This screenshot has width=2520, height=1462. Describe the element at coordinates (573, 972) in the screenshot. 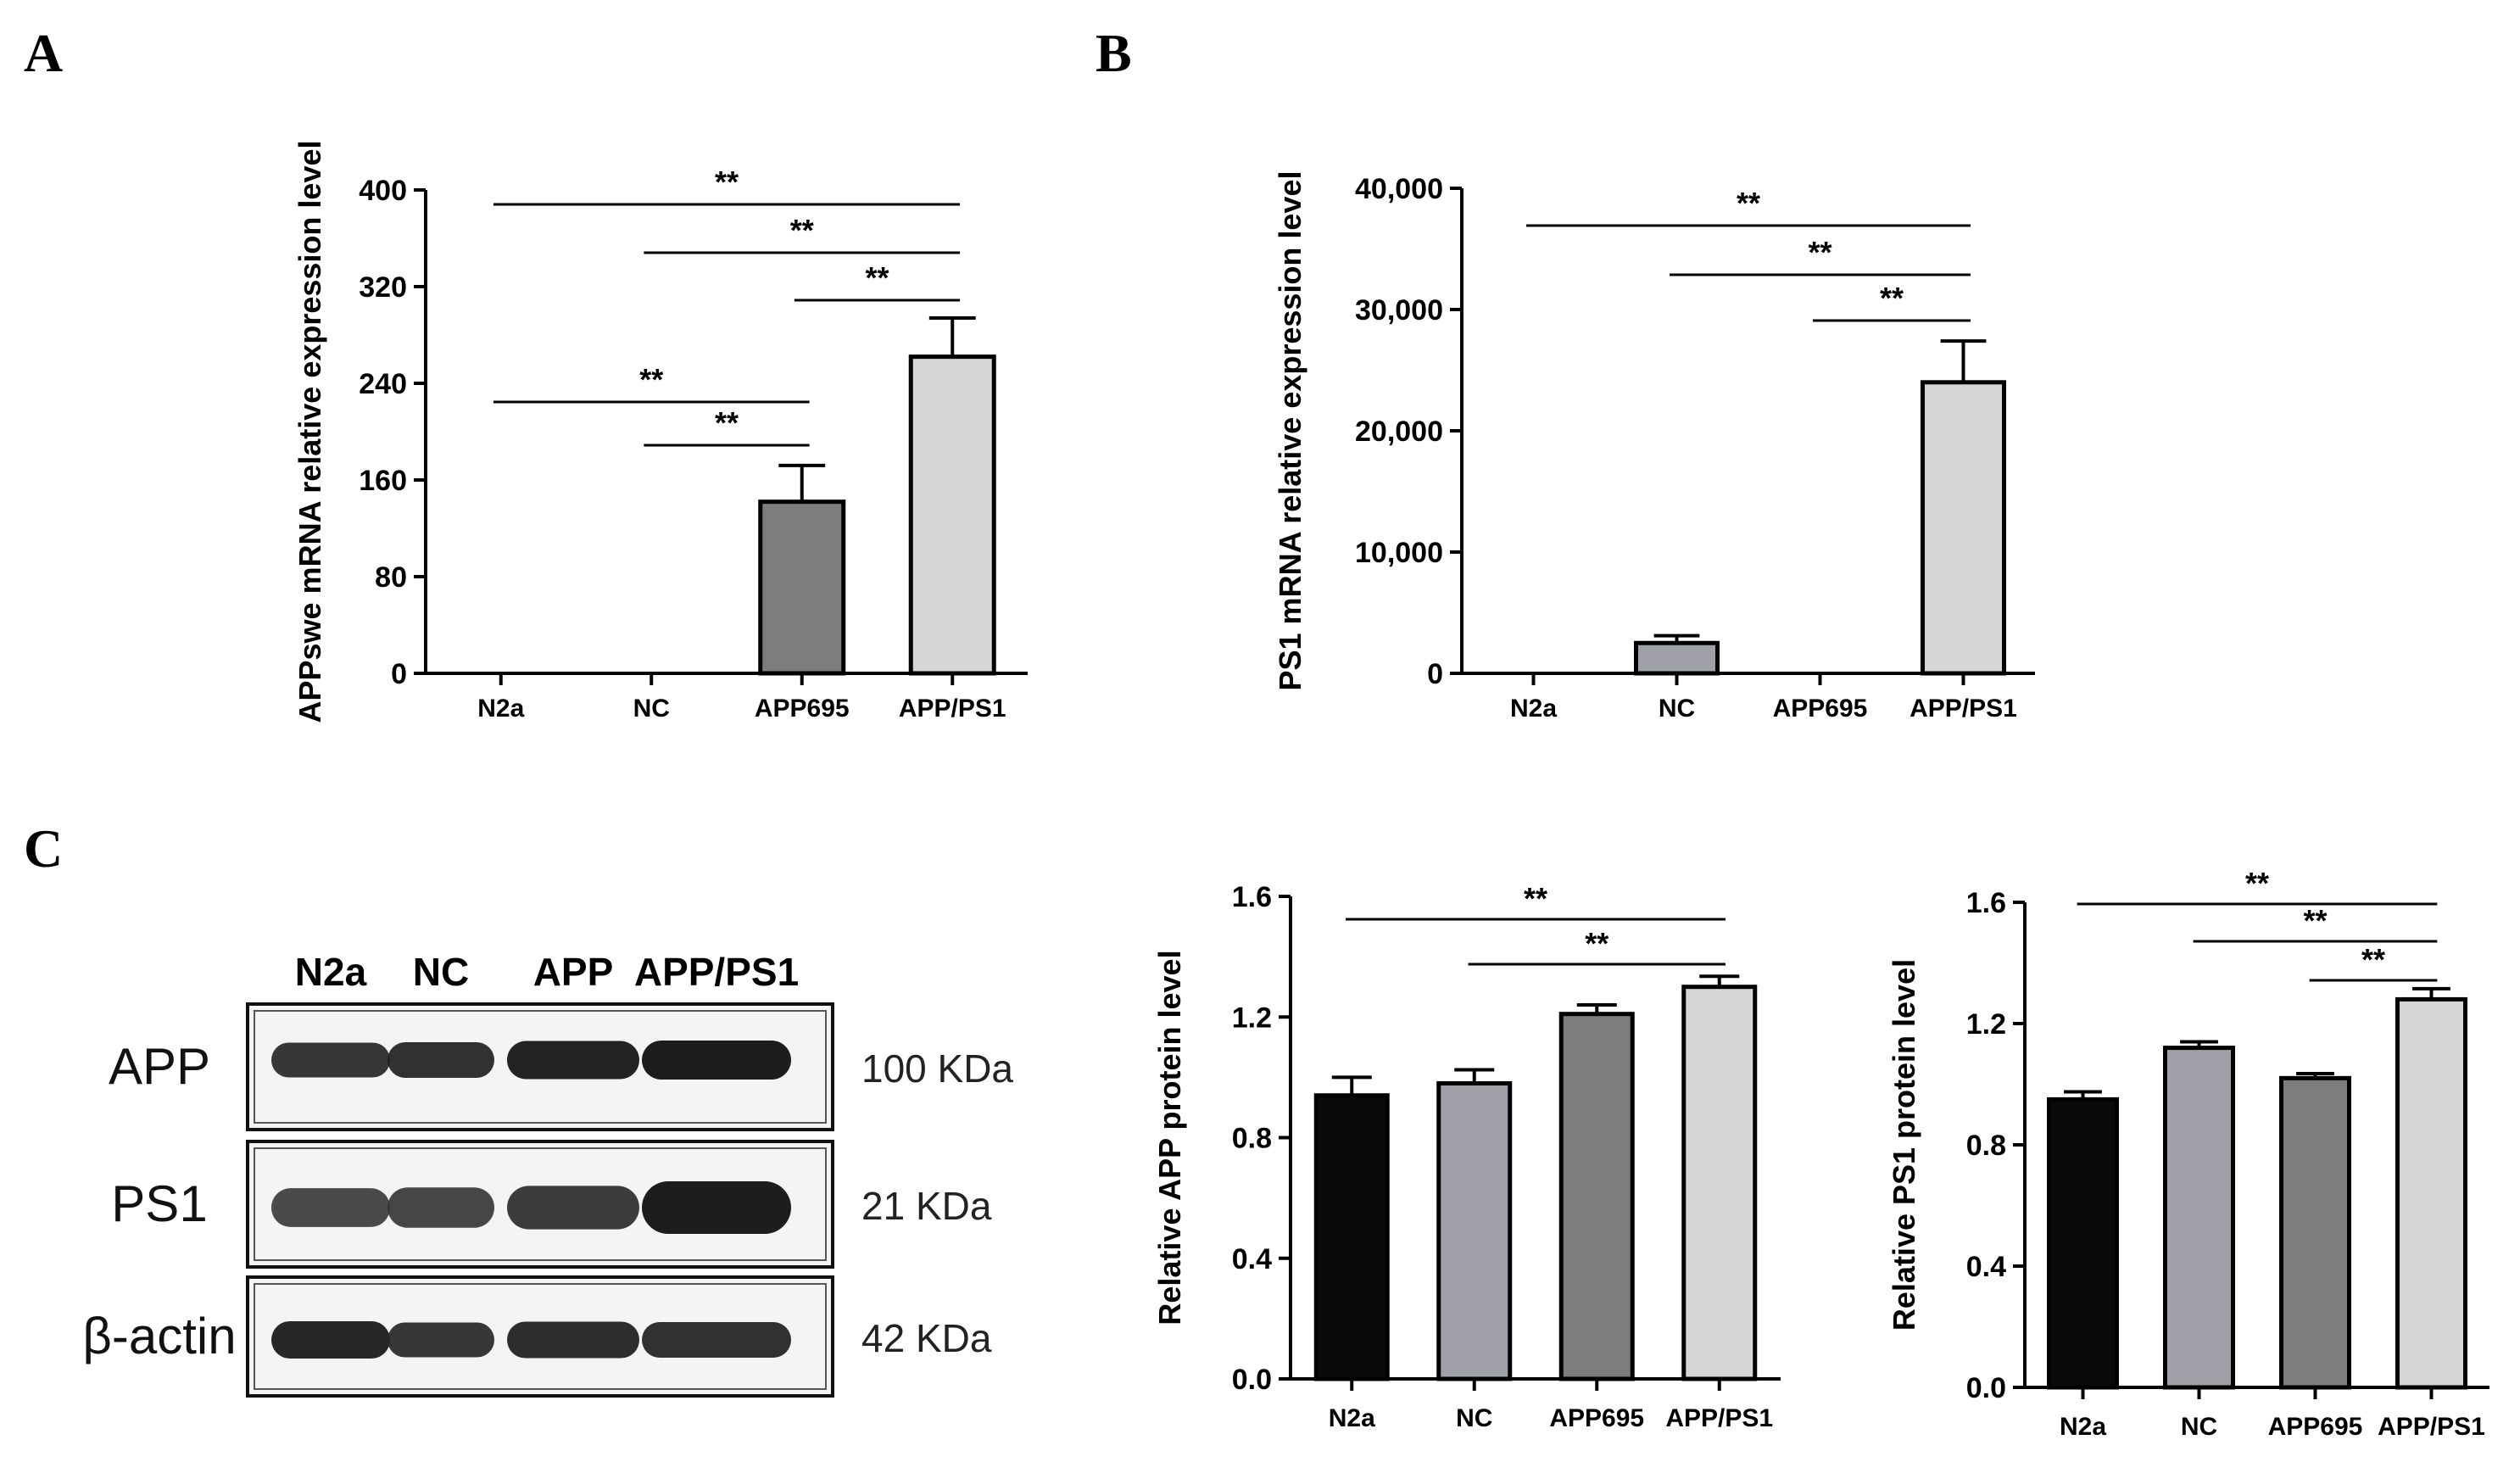

I see `blot-lane-label: APP` at that location.